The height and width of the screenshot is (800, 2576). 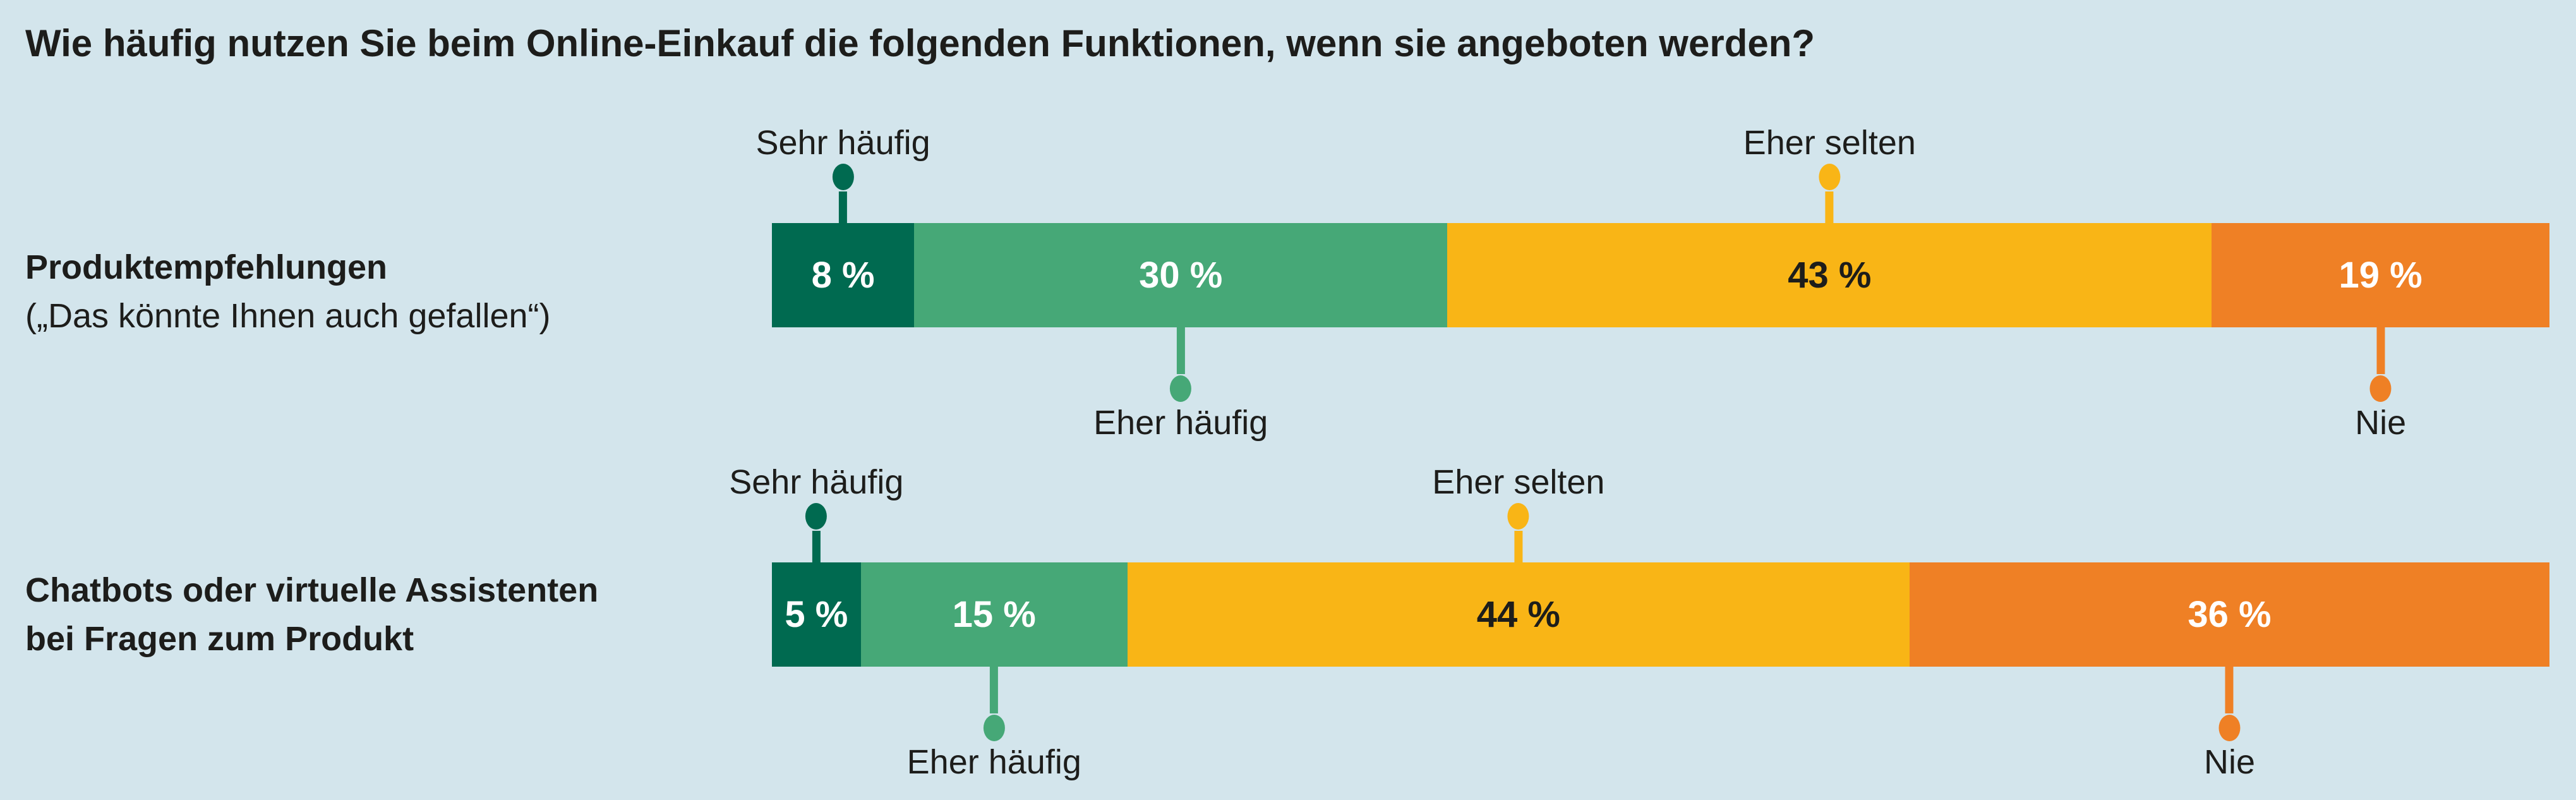 I want to click on segment-value-label: 44 %, so click(x=1518, y=614).